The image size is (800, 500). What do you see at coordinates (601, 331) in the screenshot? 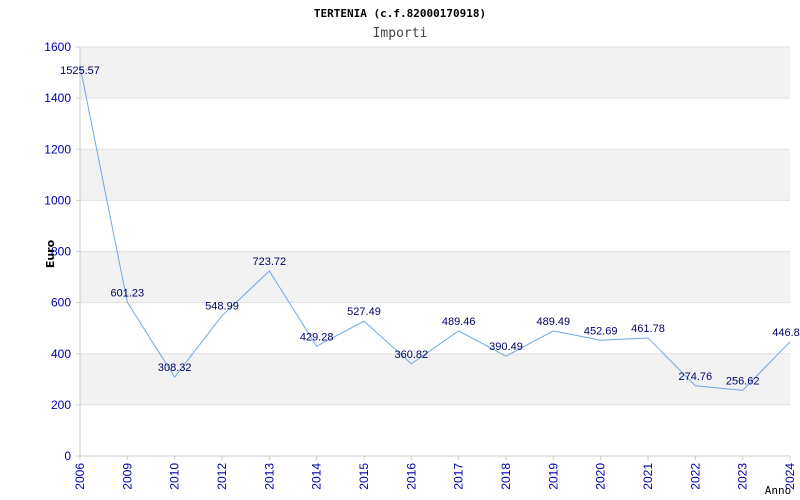
I see `data-label: 452.69` at bounding box center [601, 331].